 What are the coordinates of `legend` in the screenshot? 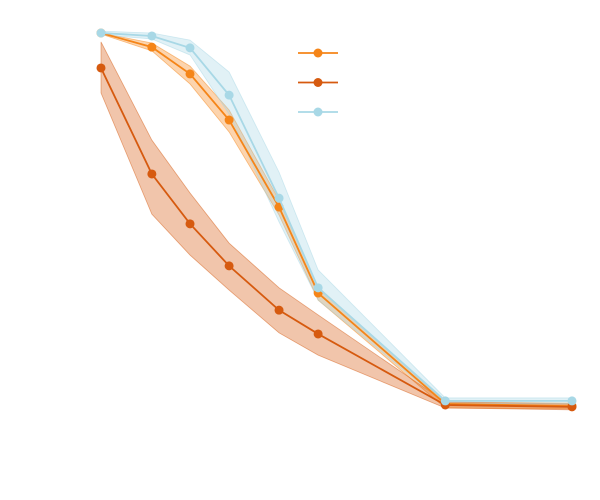 It's located at (318, 82).